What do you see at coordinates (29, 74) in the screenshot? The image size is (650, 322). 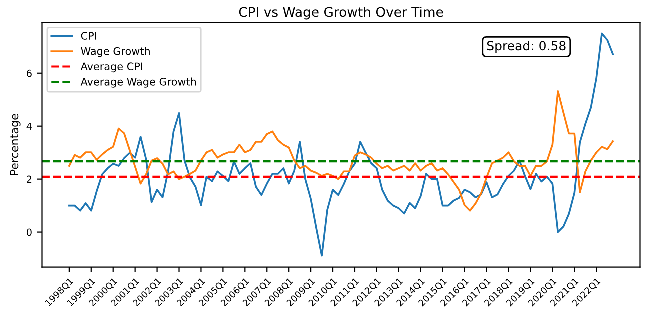 I see `y-tick-label: 6` at bounding box center [29, 74].